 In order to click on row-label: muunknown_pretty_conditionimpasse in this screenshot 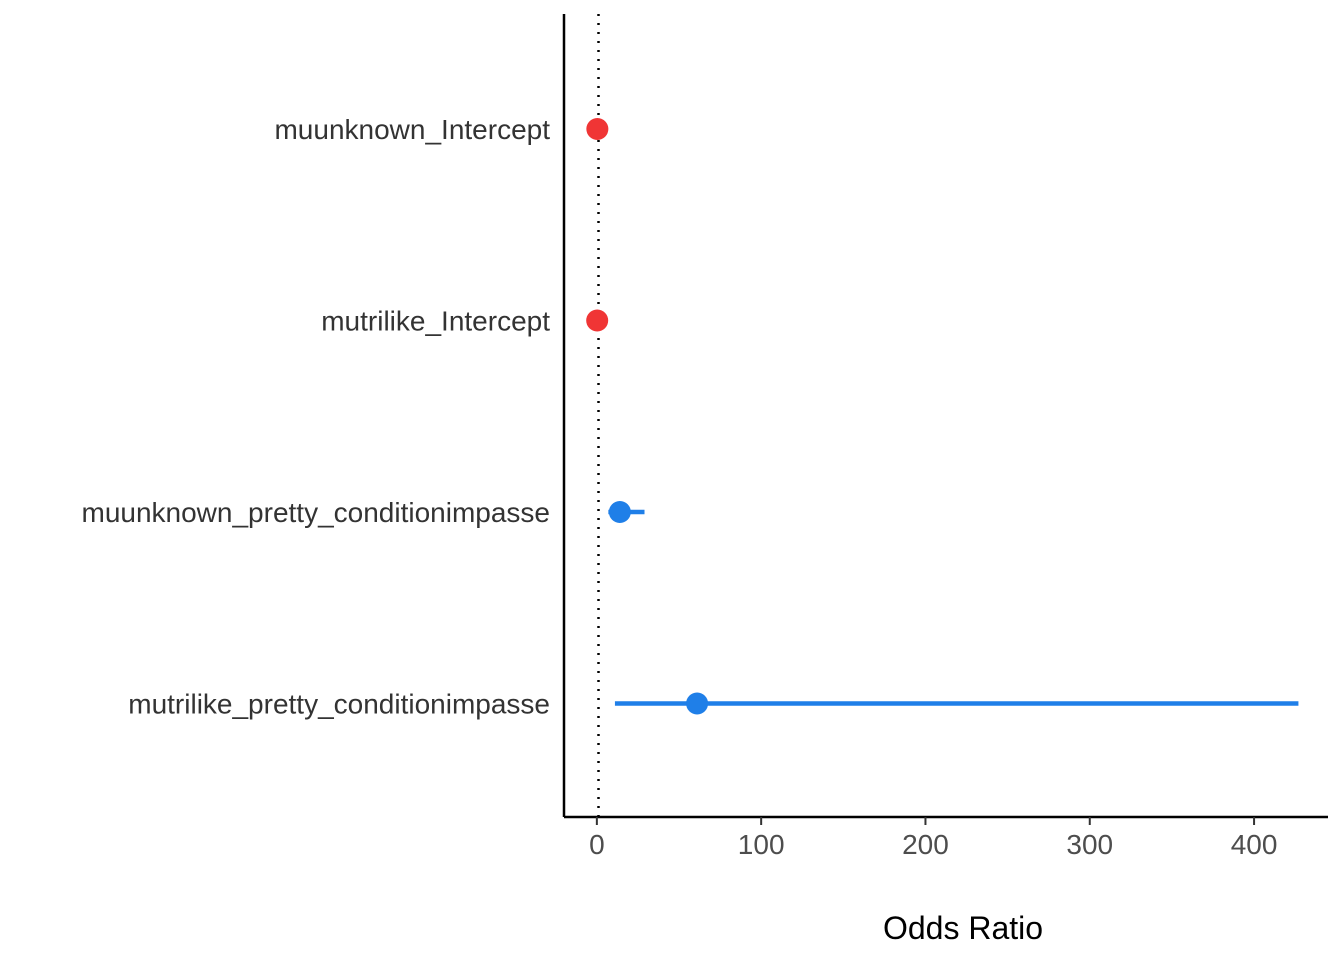, I will do `click(316, 512)`.